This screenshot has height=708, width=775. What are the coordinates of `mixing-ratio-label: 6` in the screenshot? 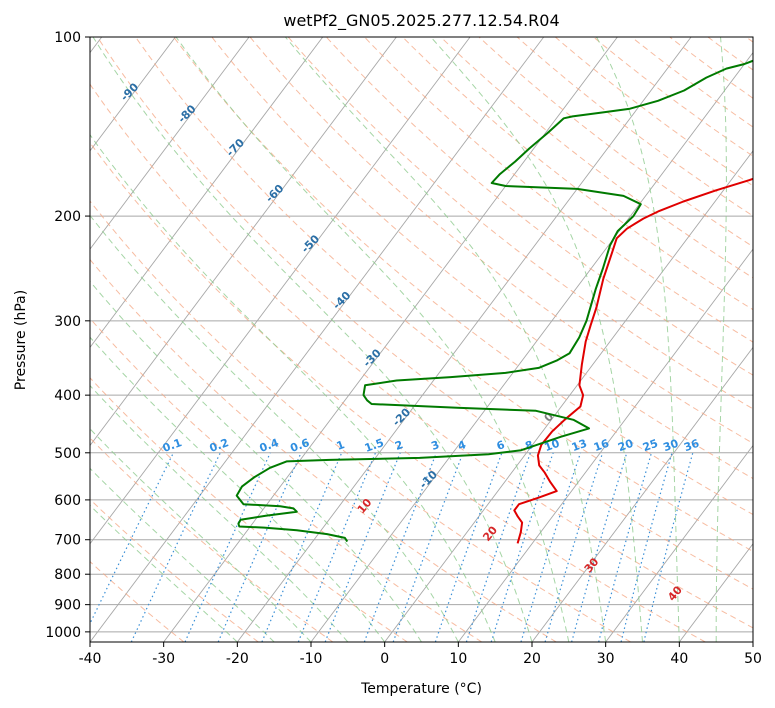 It's located at (501, 445).